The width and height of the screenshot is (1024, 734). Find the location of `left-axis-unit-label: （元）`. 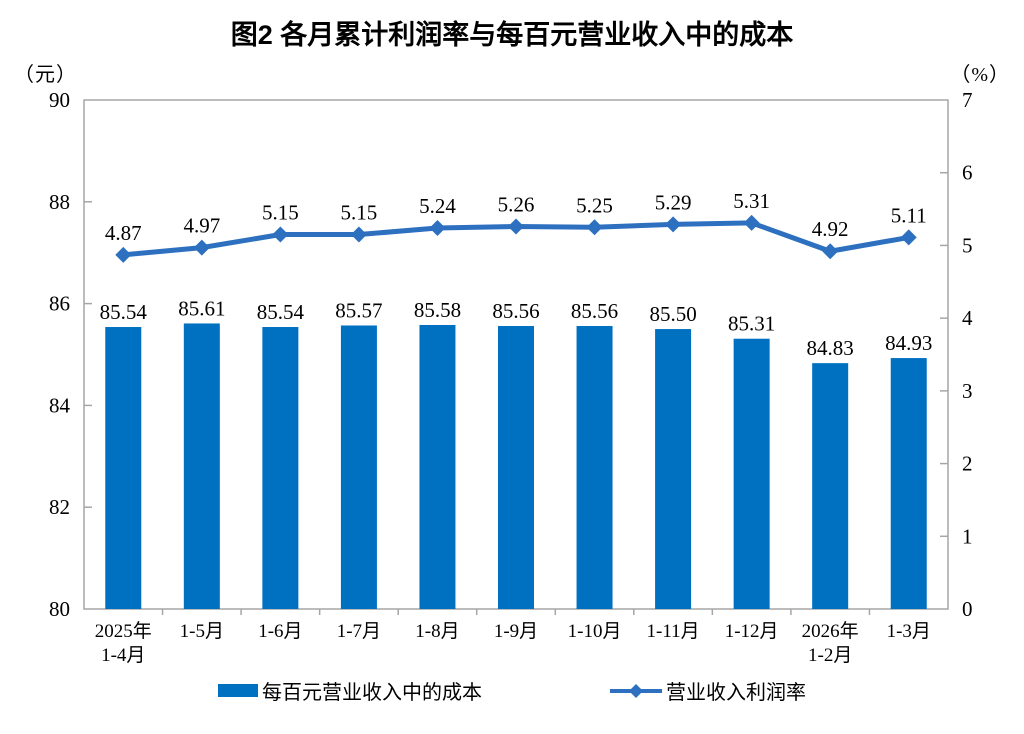

left-axis-unit-label: （元） is located at coordinates (45, 75).